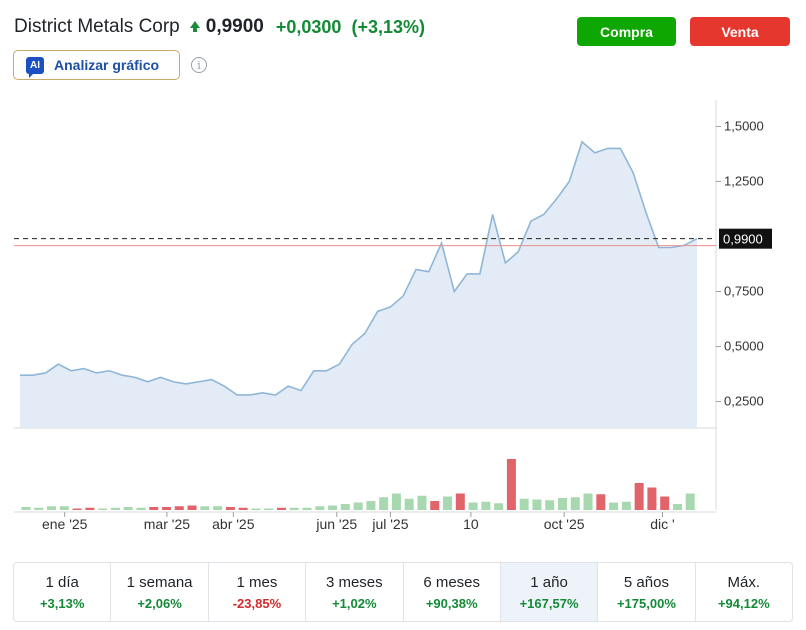 The width and height of the screenshot is (806, 630). I want to click on timeframe-change: +94,12%, so click(743, 603).